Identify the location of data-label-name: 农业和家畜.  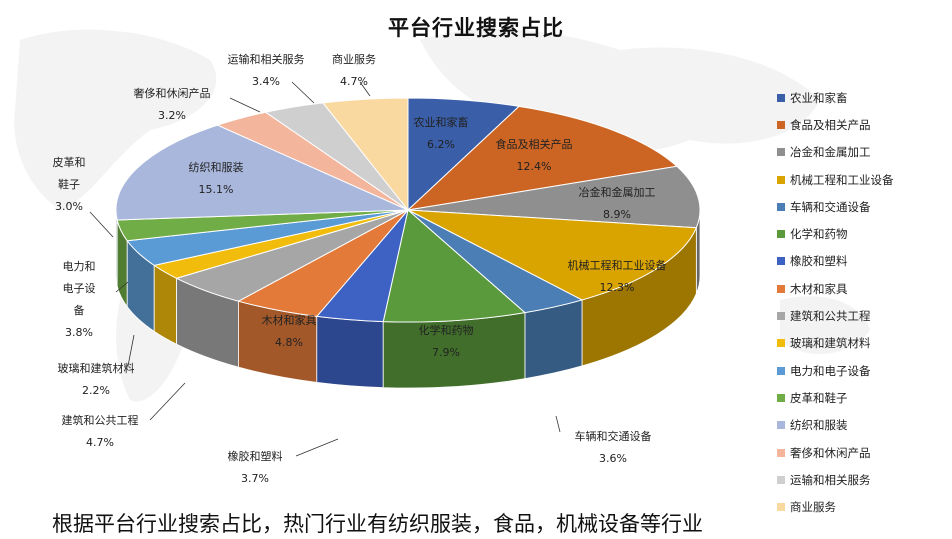
(441, 122).